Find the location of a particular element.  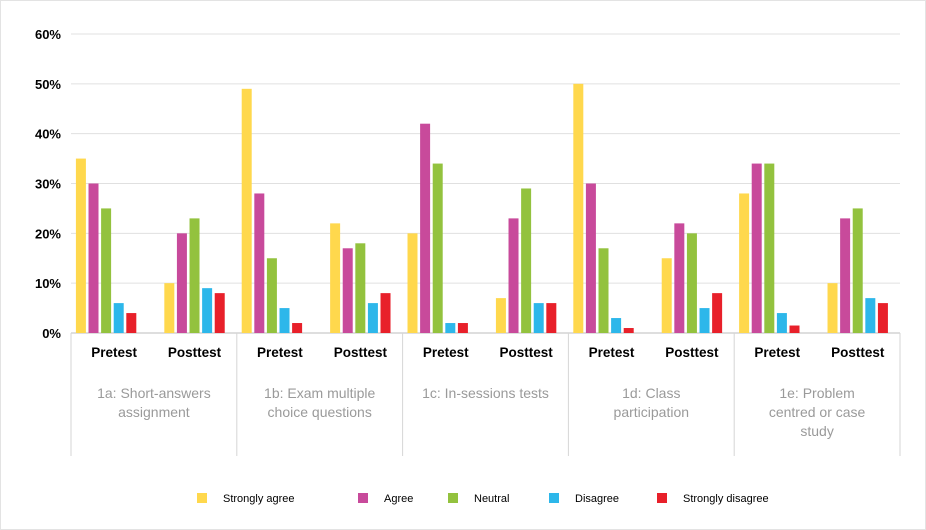

group-label: participation is located at coordinates (652, 412).